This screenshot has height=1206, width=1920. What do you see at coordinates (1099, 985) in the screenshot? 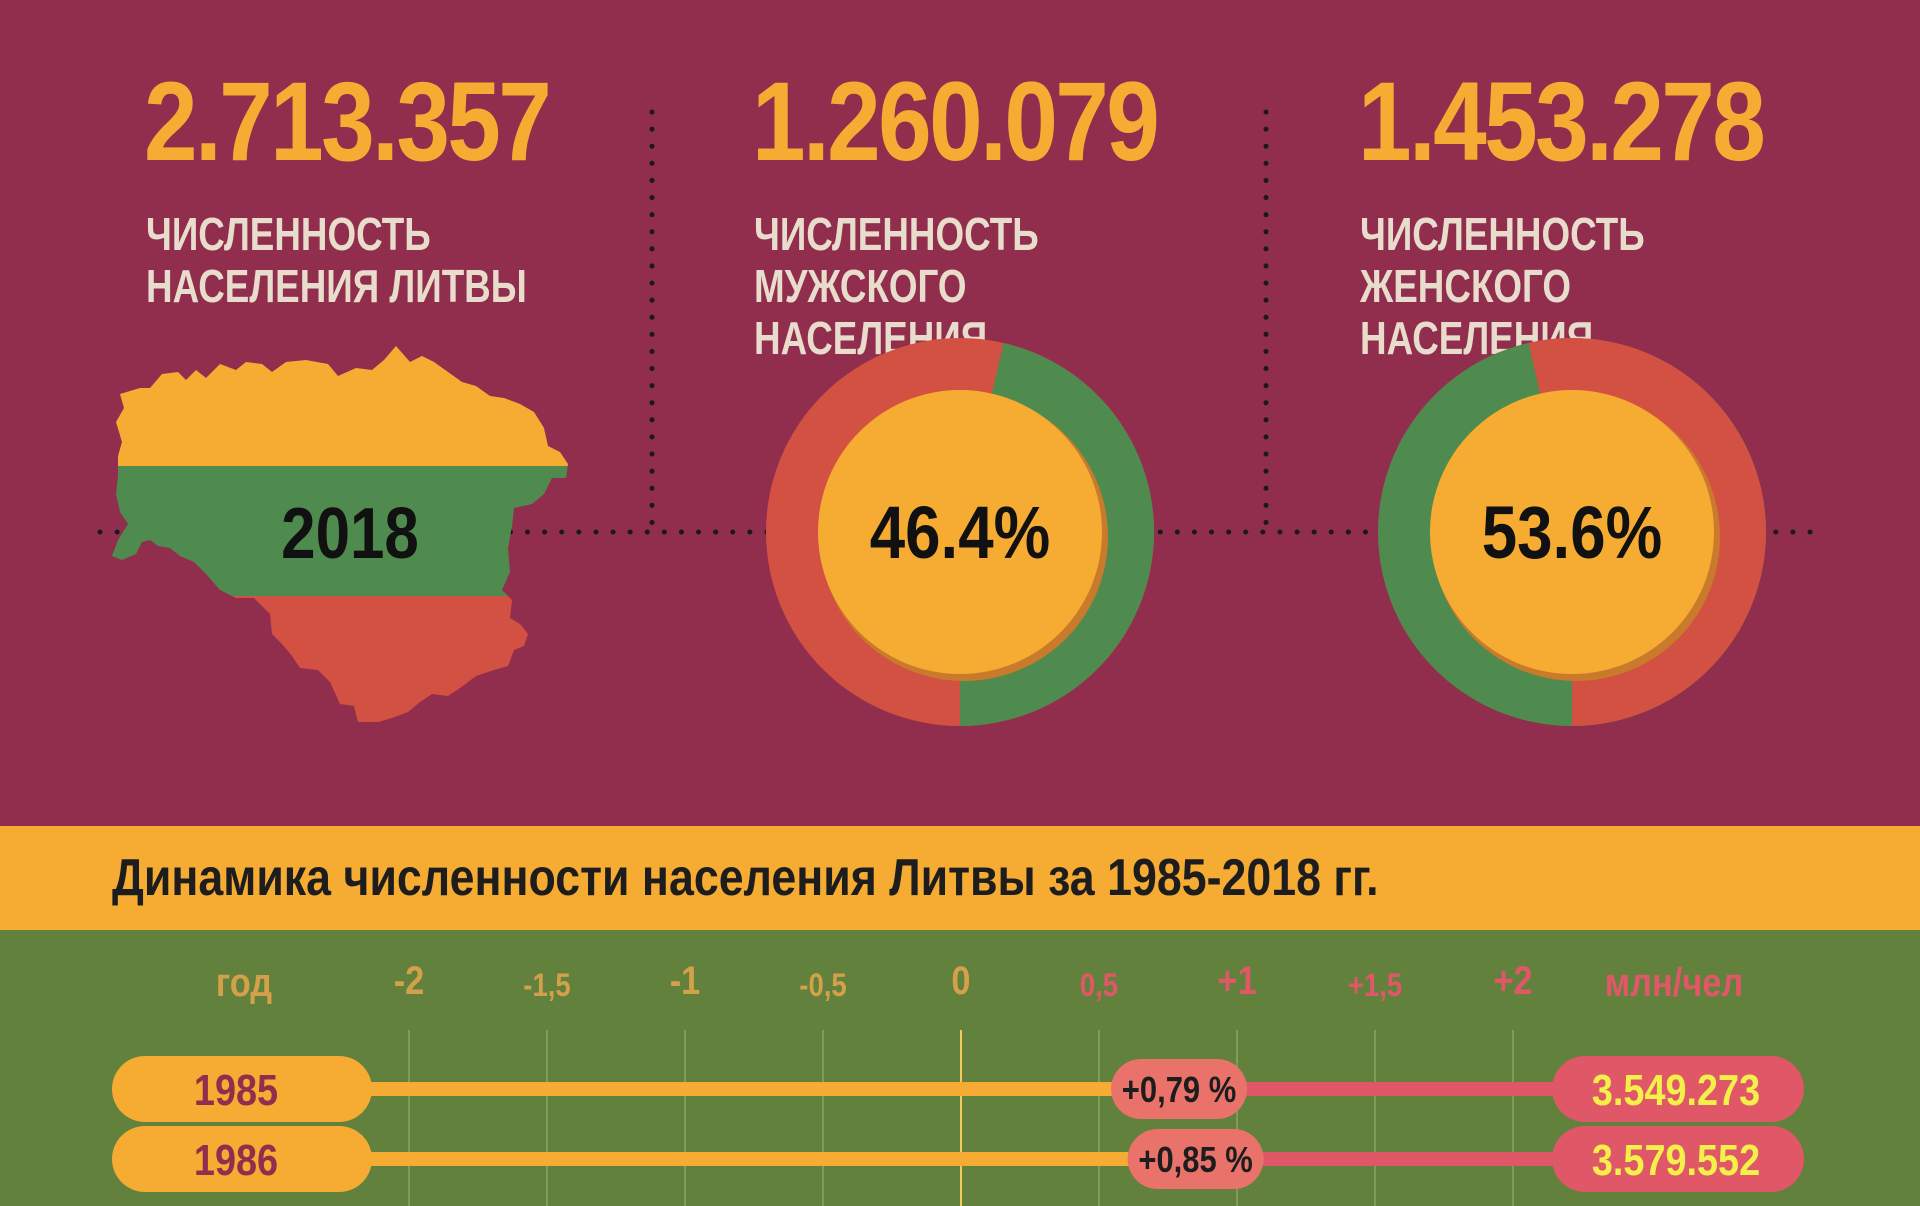
I see `tick-label-5: 0,5` at bounding box center [1099, 985].